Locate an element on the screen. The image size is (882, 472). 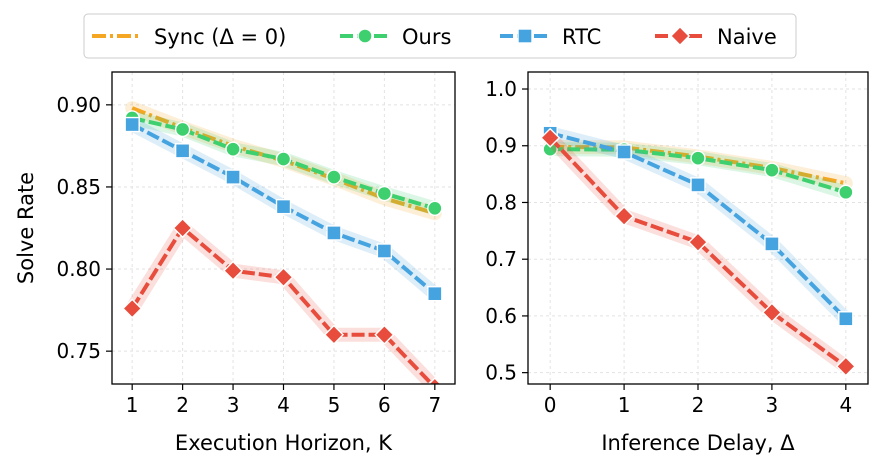
x-tick-label: 5 is located at coordinates (334, 405).